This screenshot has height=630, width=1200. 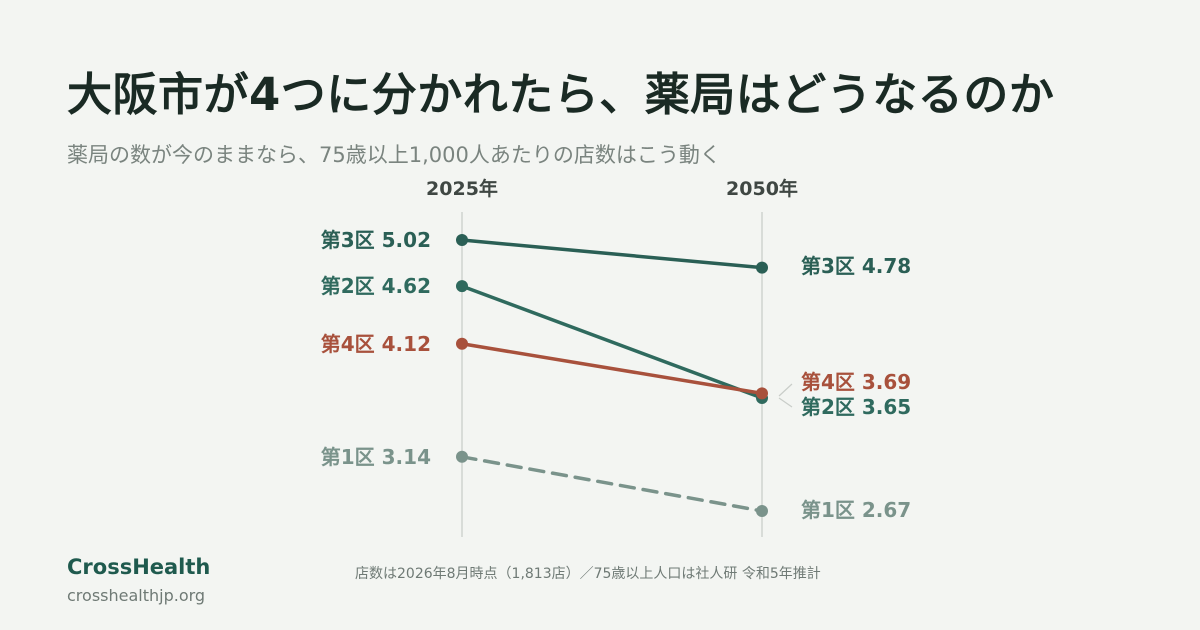 What do you see at coordinates (588, 574) in the screenshot?
I see `source-note: 店数は2026年8月時点（1,813店）／75歳以上人口は社人研 令和5年推計` at bounding box center [588, 574].